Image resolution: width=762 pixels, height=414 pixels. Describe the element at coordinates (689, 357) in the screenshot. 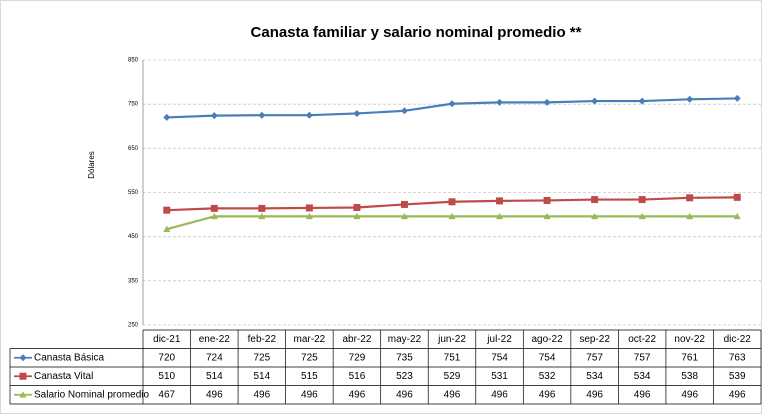

I see `table-value: 761` at that location.